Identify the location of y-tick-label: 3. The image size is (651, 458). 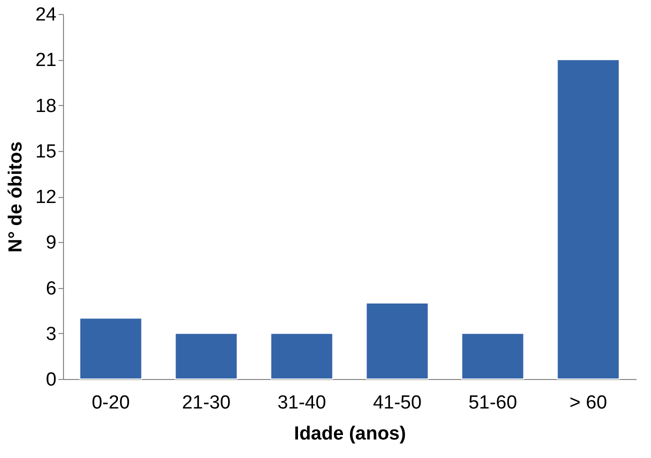
(51, 334).